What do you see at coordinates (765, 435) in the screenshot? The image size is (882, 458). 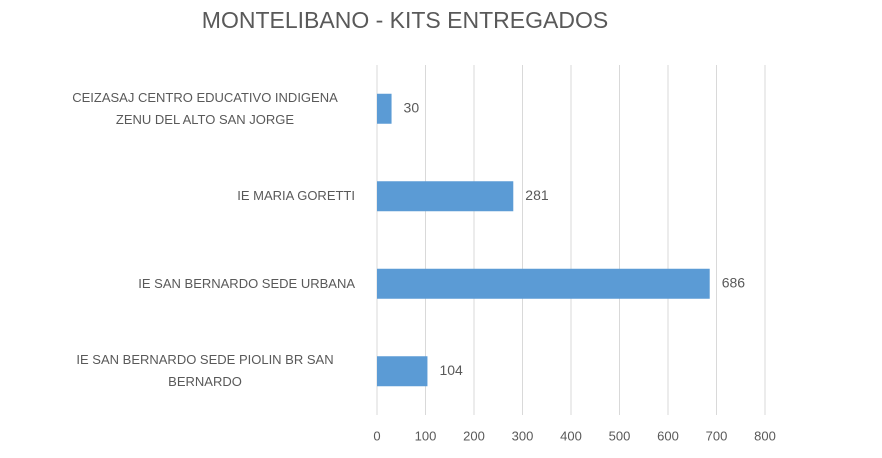 I see `x-tick-label: 800` at bounding box center [765, 435].